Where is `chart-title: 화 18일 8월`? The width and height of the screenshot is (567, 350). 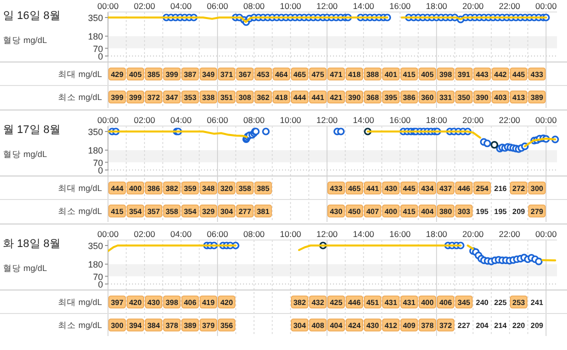 chart-title: 화 18일 8월 is located at coordinates (31, 244).